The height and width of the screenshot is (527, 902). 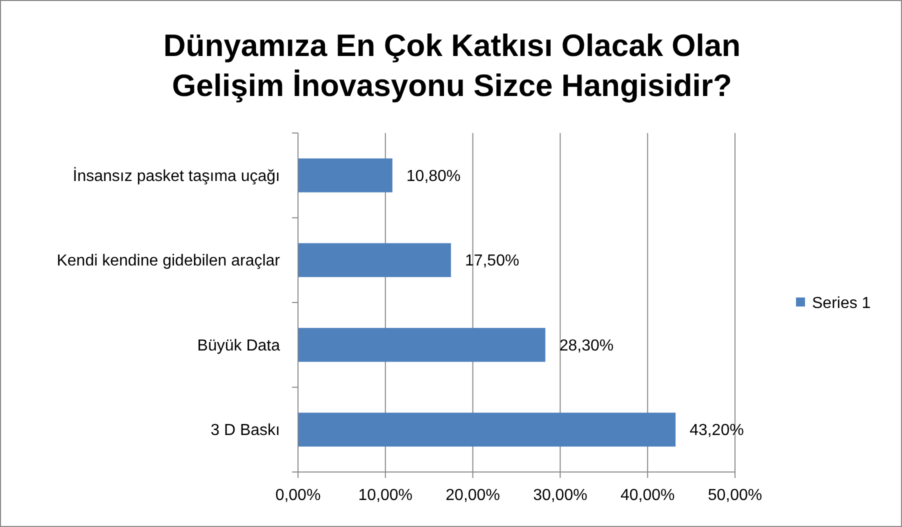 What do you see at coordinates (841, 303) in the screenshot?
I see `legend-label: Series 1` at bounding box center [841, 303].